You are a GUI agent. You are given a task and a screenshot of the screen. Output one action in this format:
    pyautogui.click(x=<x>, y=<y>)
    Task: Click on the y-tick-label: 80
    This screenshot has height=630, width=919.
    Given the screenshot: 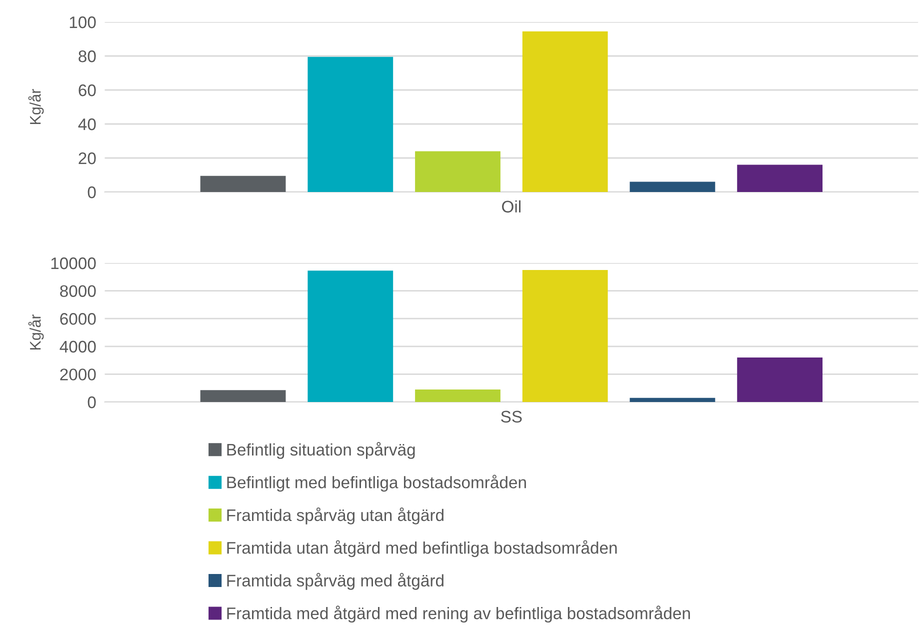 What is the action you would take?
    pyautogui.click(x=87, y=56)
    